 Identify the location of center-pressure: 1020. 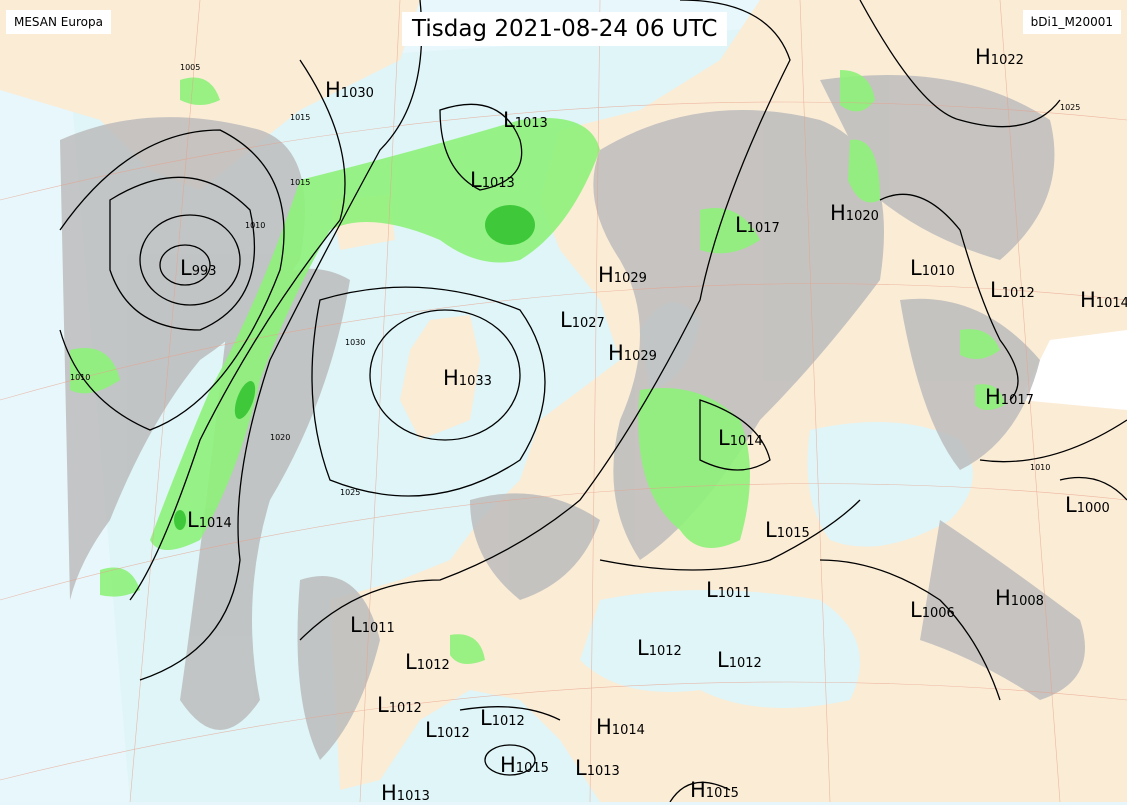
(862, 216).